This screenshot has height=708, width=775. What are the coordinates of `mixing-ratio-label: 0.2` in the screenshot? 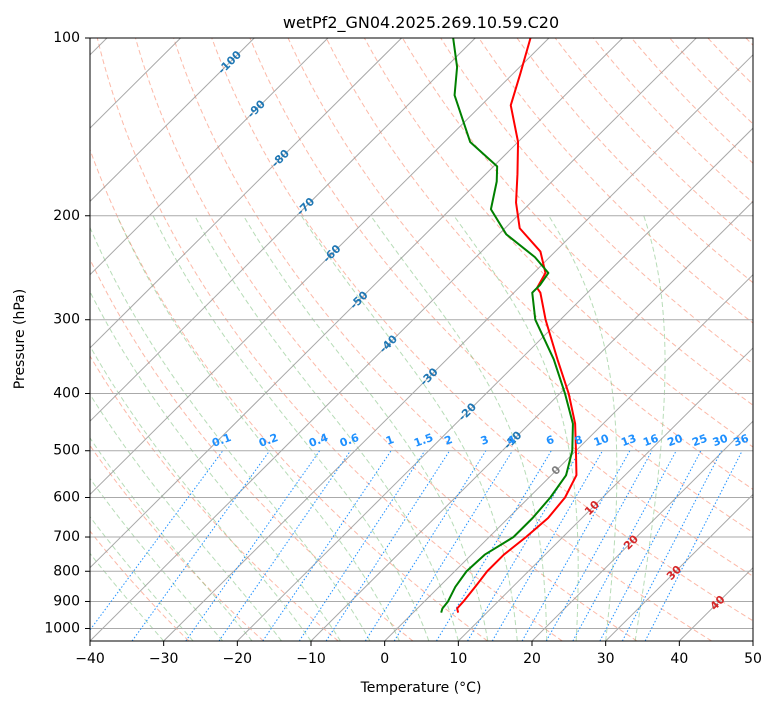 It's located at (268, 440).